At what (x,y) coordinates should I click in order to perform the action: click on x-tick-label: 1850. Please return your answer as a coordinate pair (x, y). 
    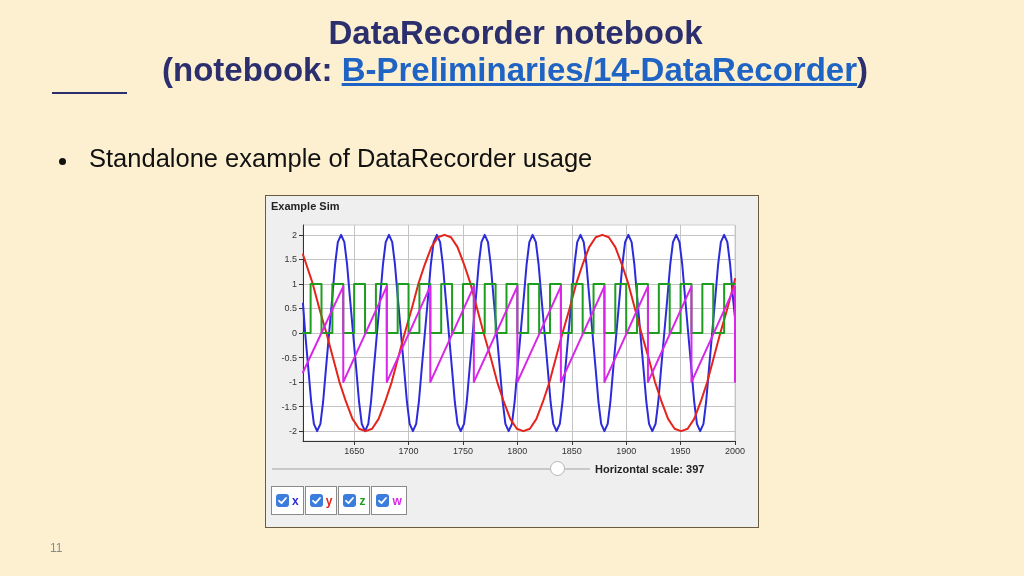
    Looking at the image, I should click on (571, 450).